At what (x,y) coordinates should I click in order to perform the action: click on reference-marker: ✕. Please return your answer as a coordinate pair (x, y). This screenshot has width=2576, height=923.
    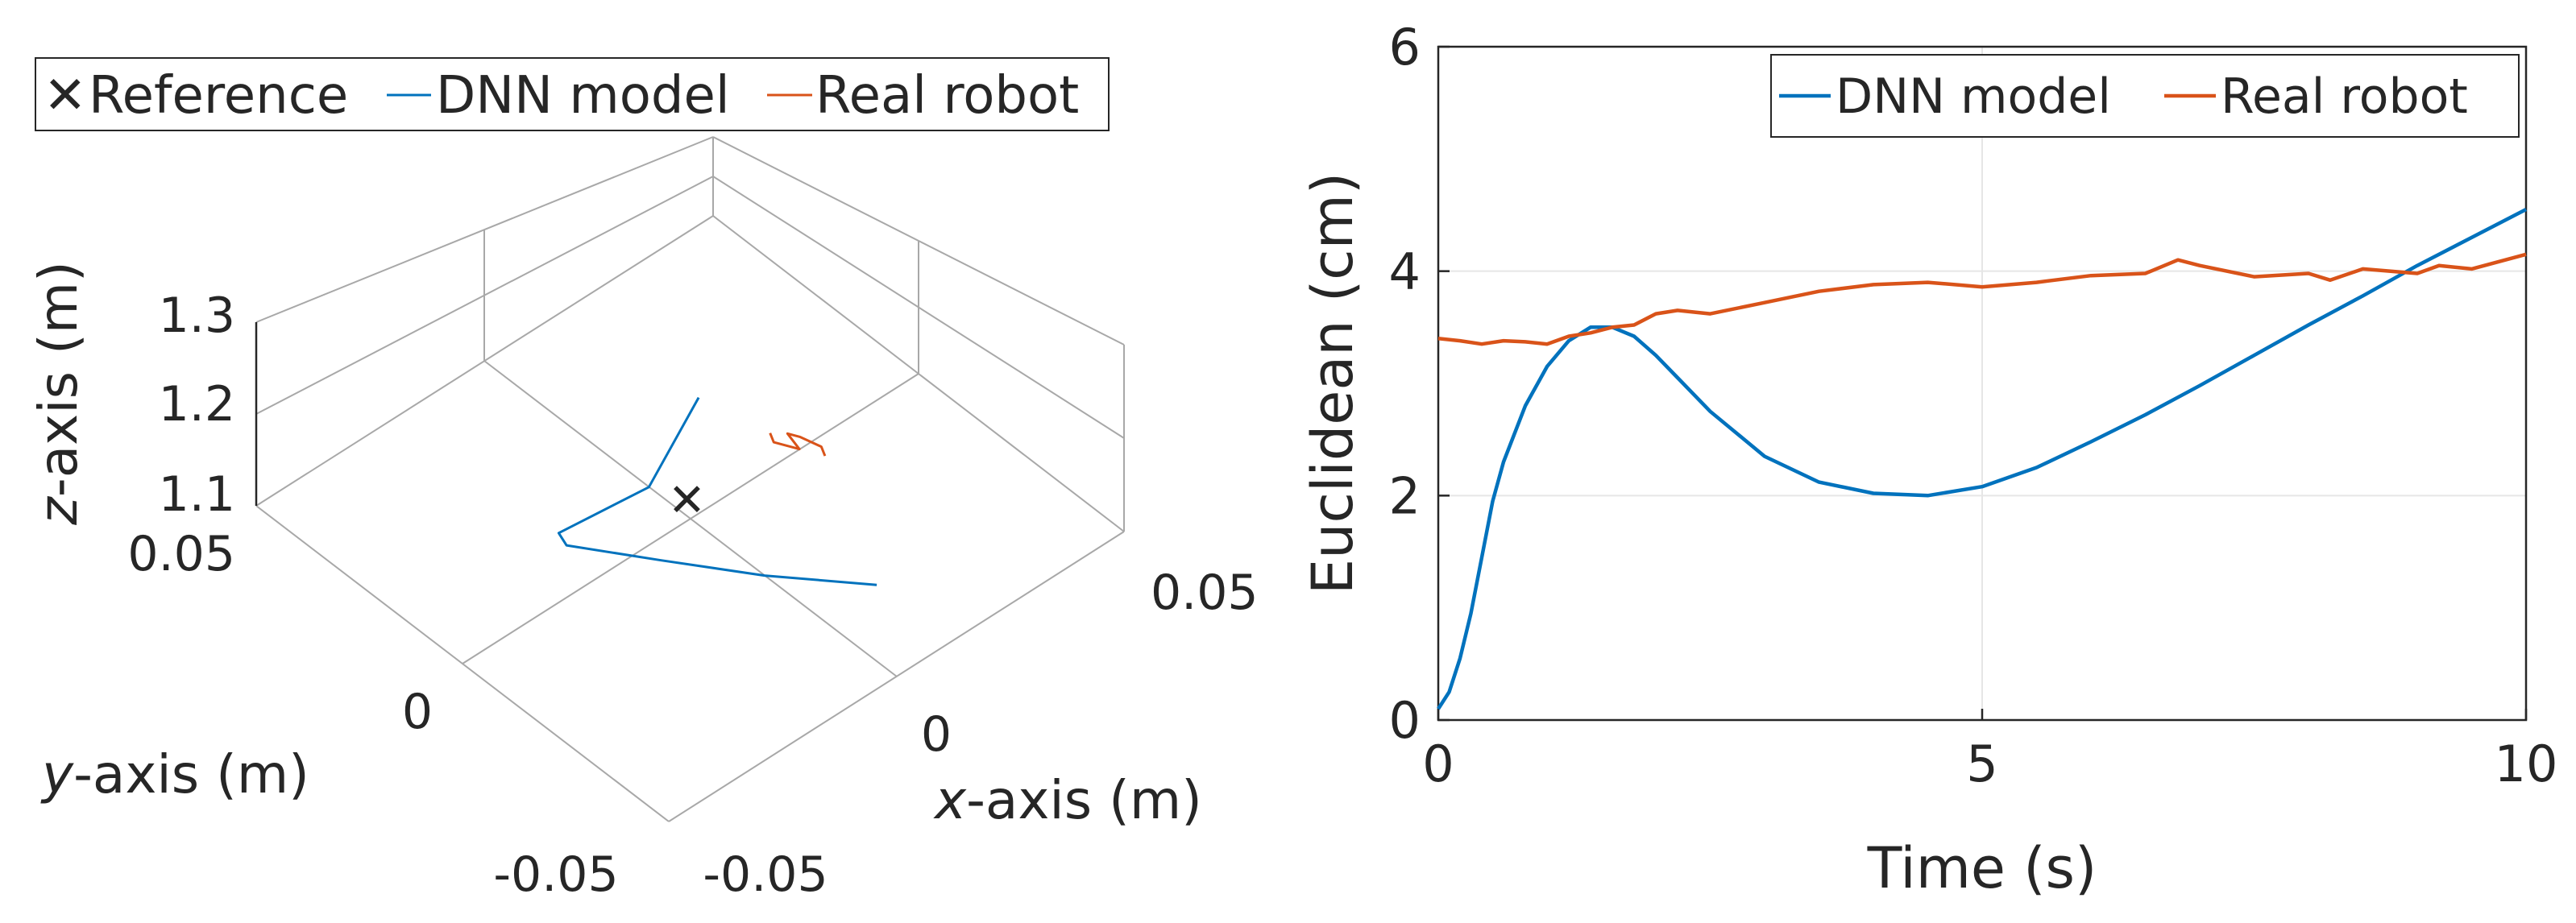
    Looking at the image, I should click on (687, 500).